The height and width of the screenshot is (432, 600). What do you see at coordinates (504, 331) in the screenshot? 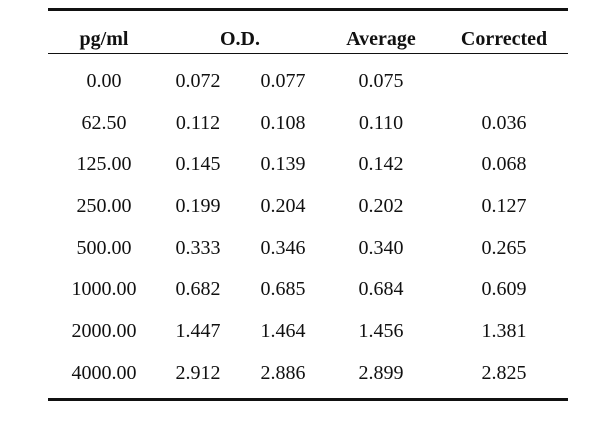
I see `cell-corrected: 1.381` at bounding box center [504, 331].